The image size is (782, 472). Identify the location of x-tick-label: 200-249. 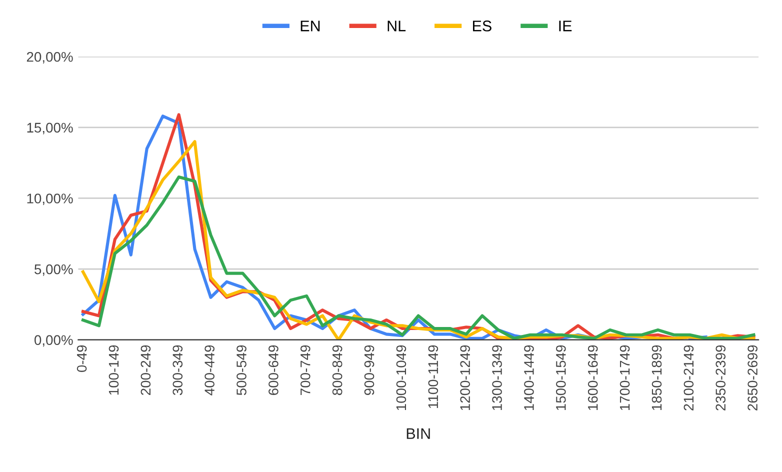
(145, 370).